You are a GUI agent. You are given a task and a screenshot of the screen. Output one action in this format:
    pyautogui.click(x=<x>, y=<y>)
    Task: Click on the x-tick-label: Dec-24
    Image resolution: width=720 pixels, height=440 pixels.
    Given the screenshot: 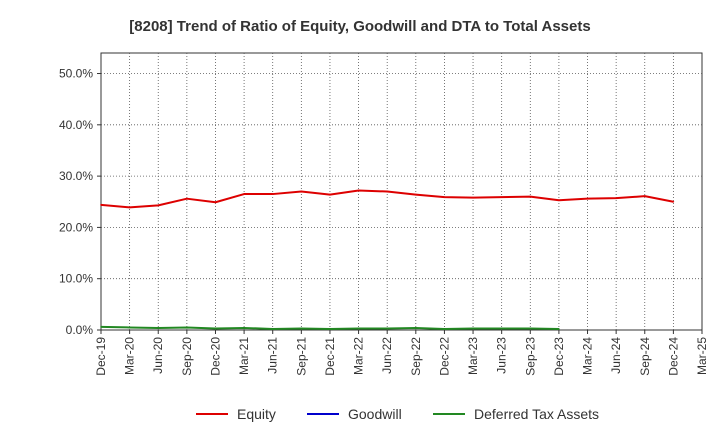 What is the action you would take?
    pyautogui.click(x=673, y=356)
    